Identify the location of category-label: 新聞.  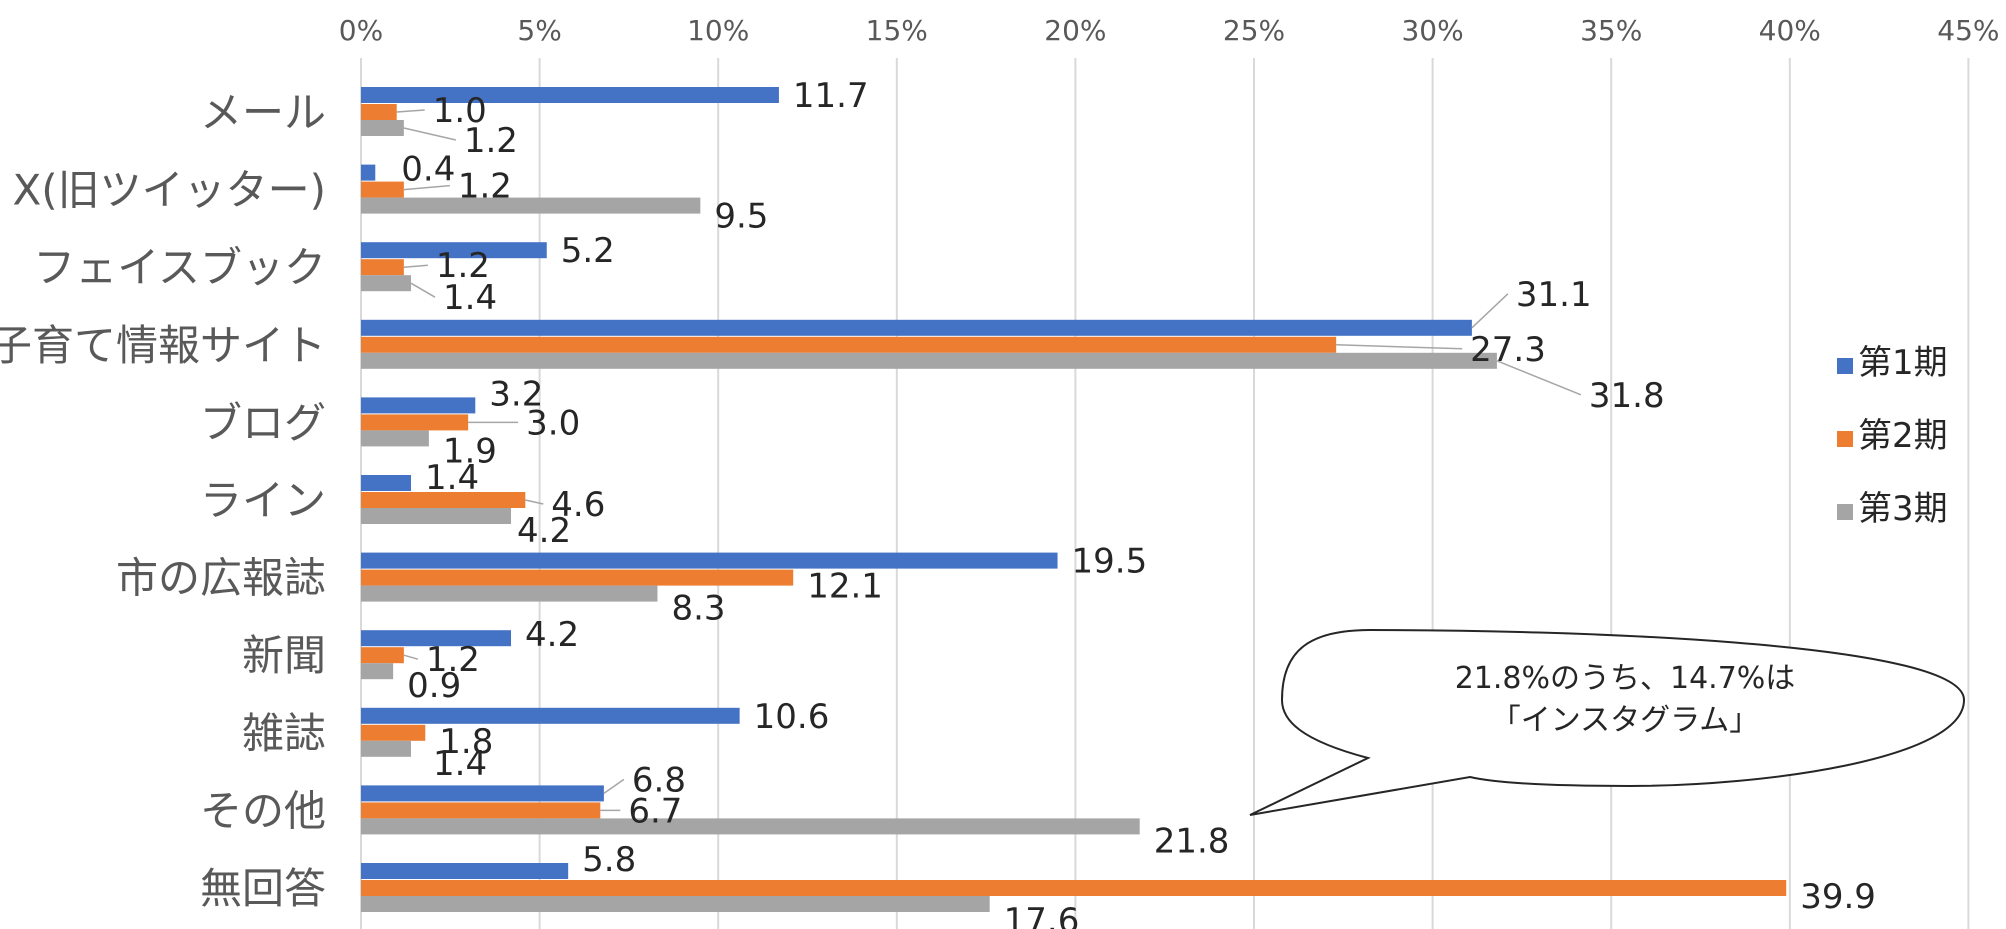
(284, 655).